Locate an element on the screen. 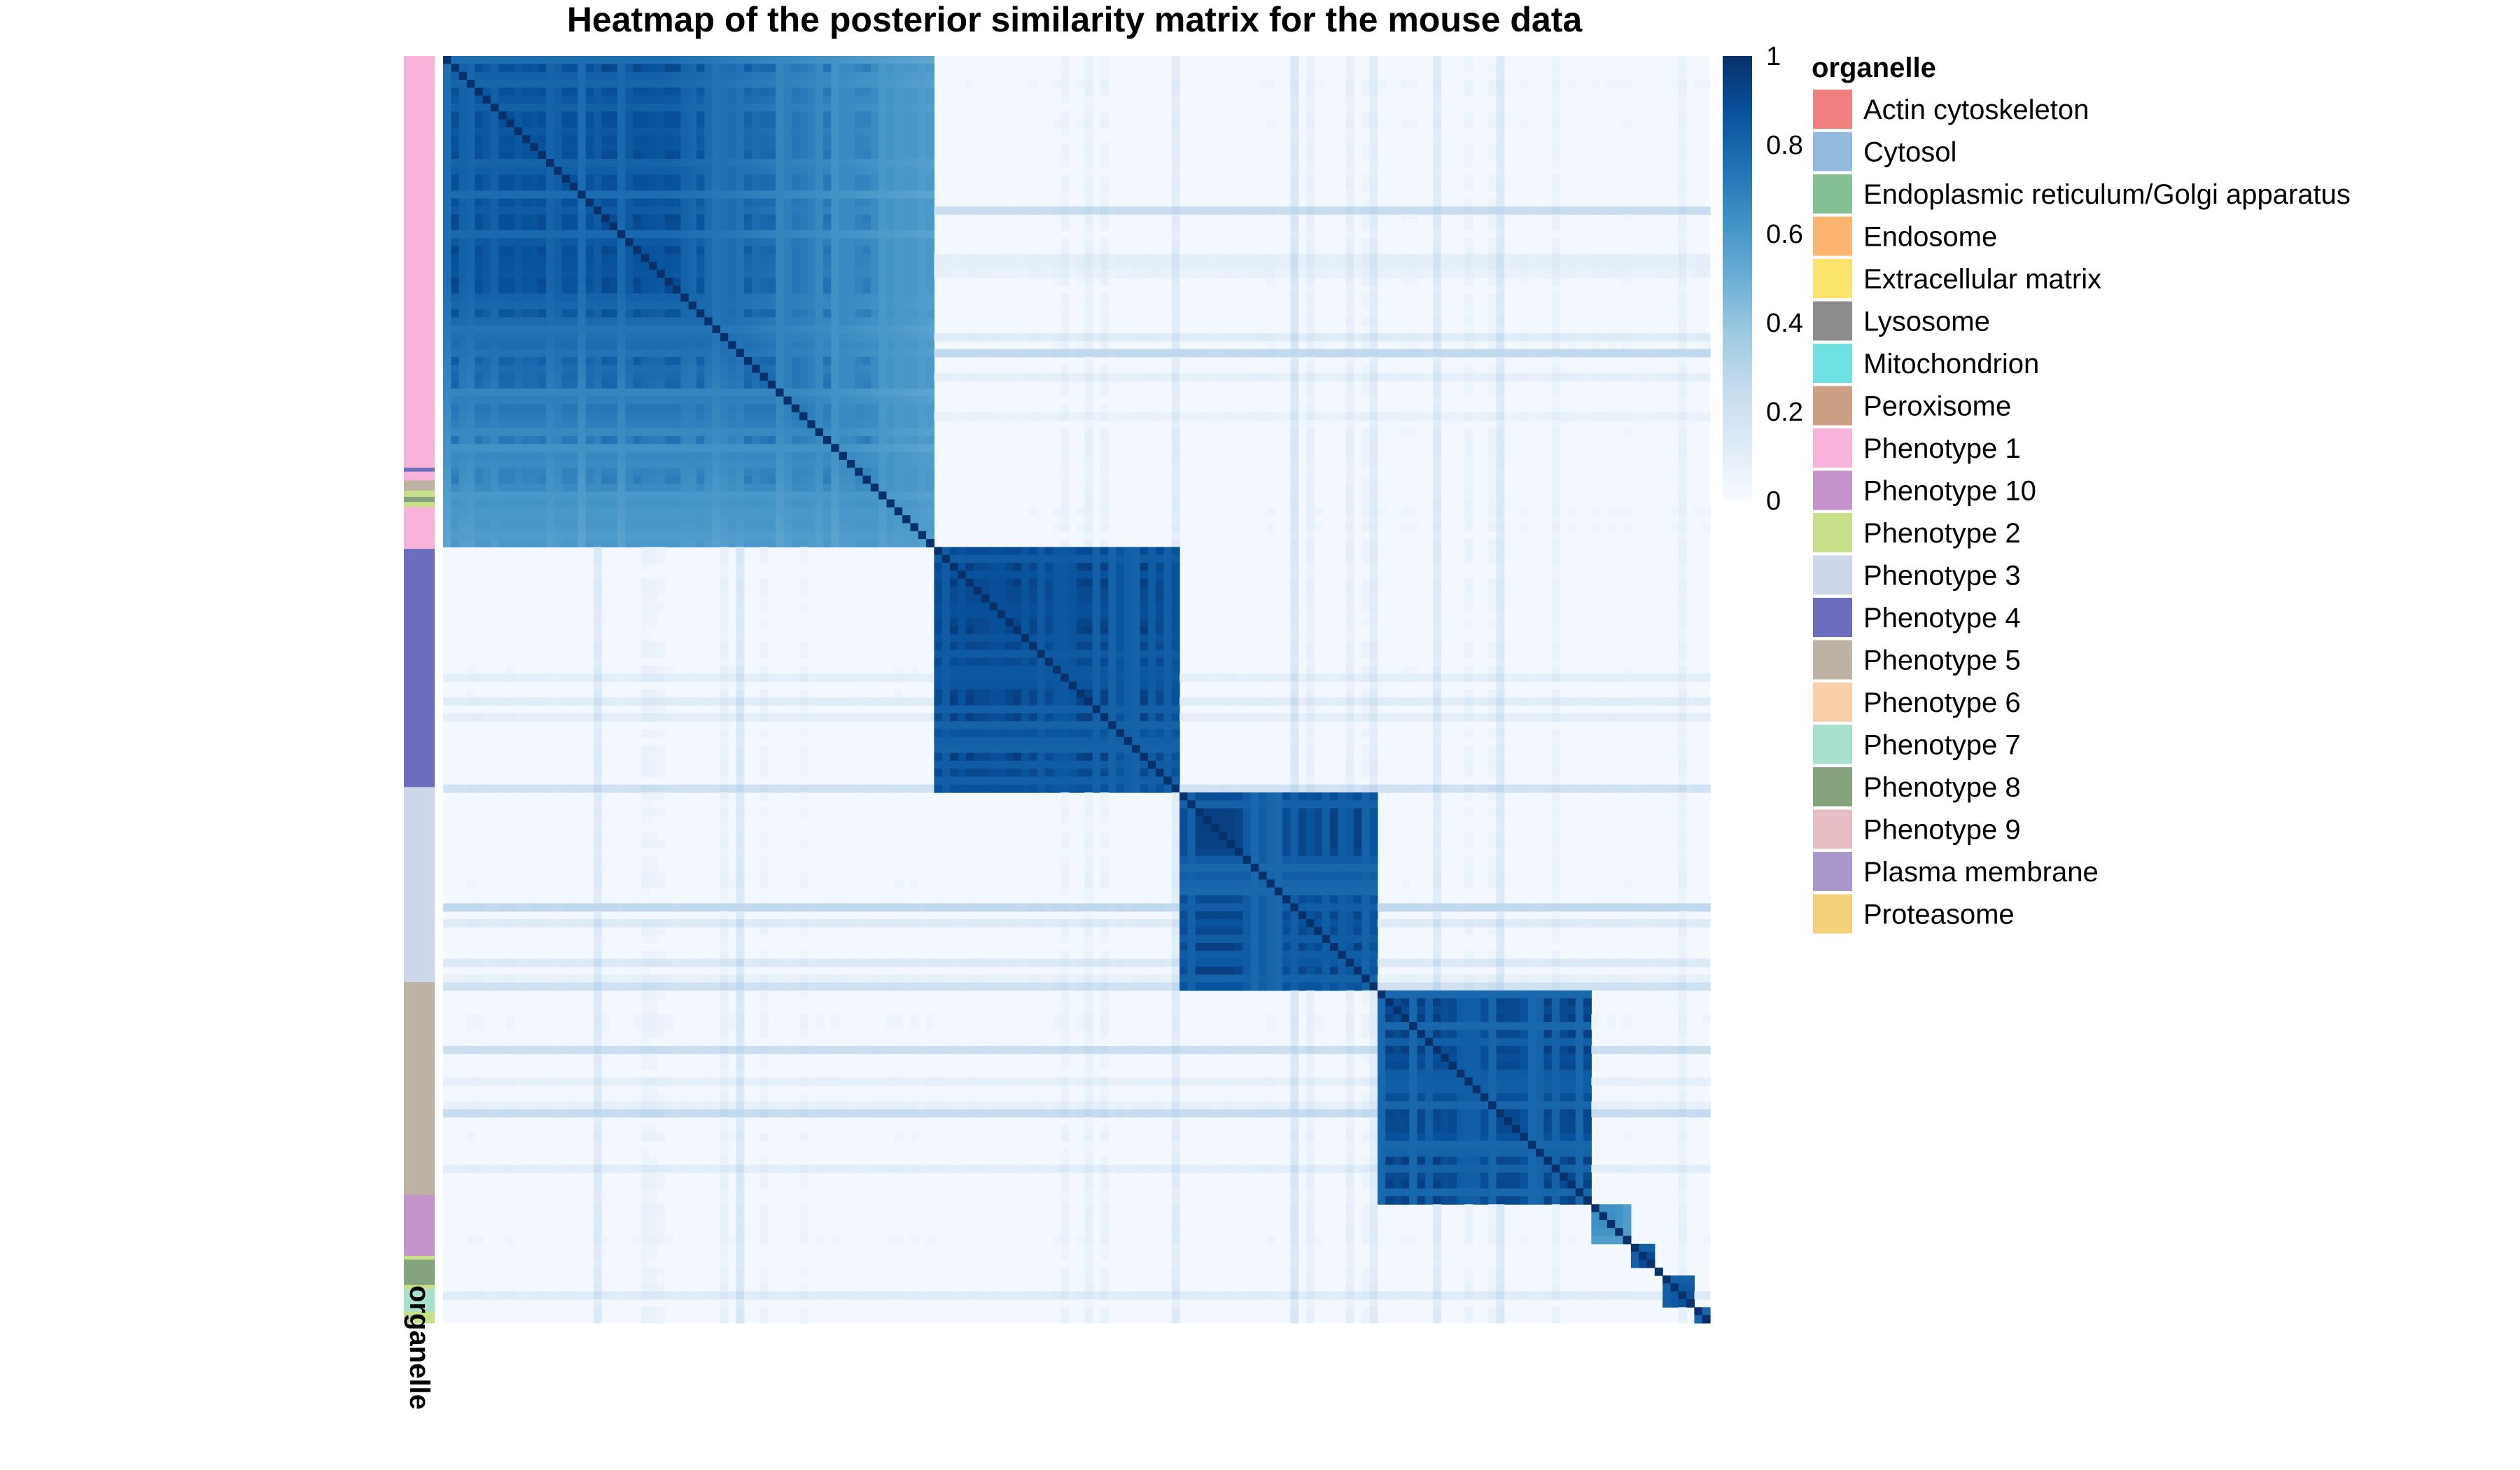  annotation-segment is located at coordinates (419, 262).